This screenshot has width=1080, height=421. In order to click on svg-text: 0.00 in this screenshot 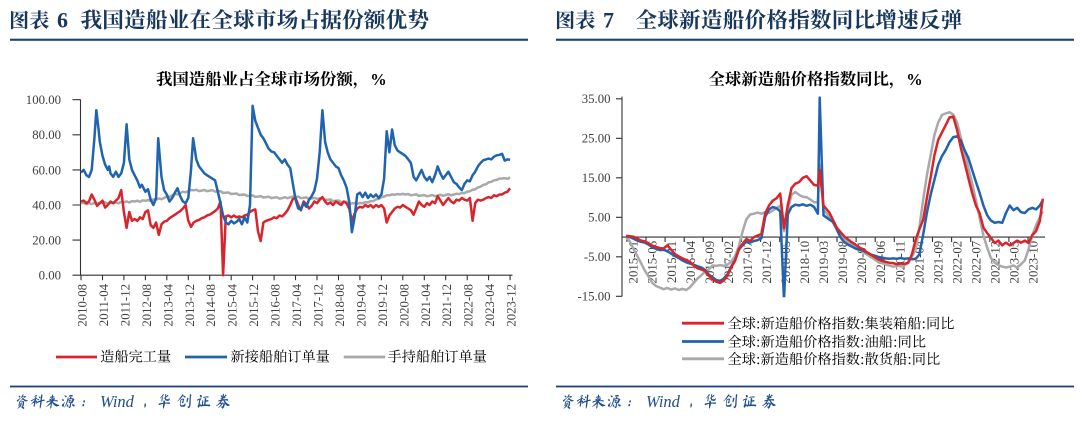, I will do `click(50, 276)`.